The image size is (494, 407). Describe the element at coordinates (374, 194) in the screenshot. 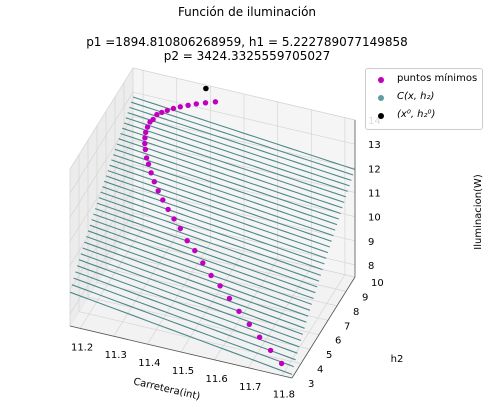

I see `z-tick-label: 11` at that location.